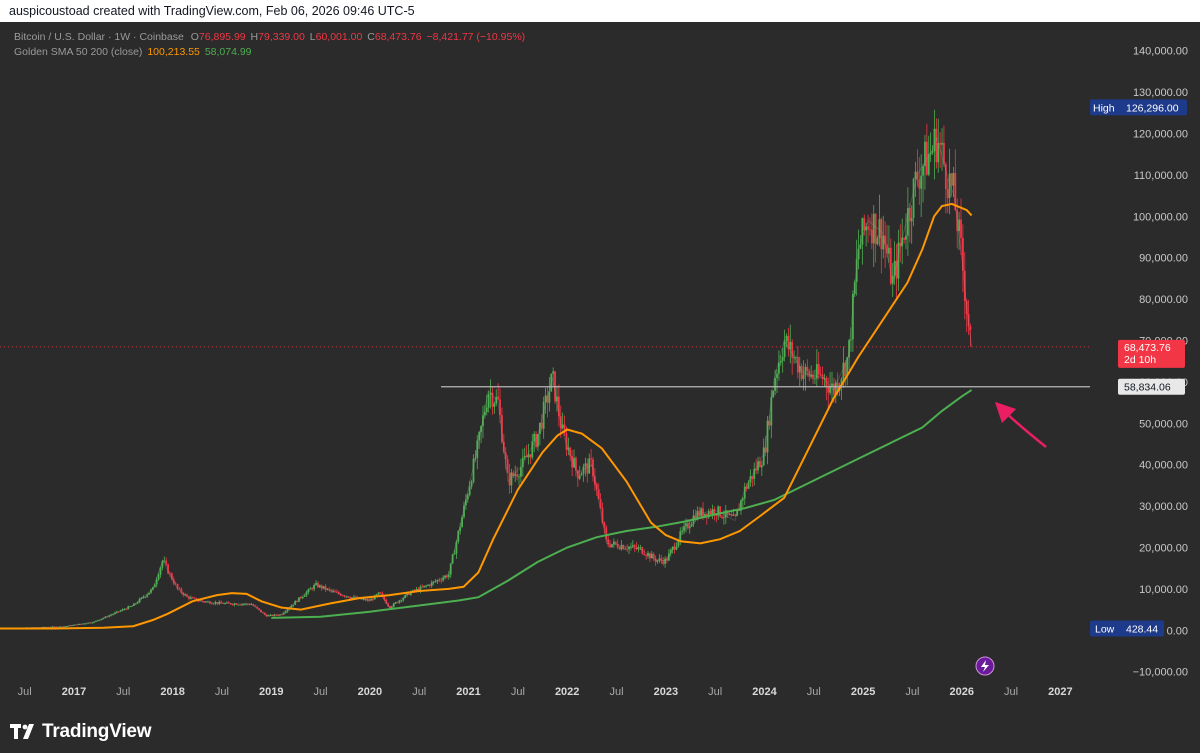  I want to click on x-tick-label: 2020, so click(370, 692).